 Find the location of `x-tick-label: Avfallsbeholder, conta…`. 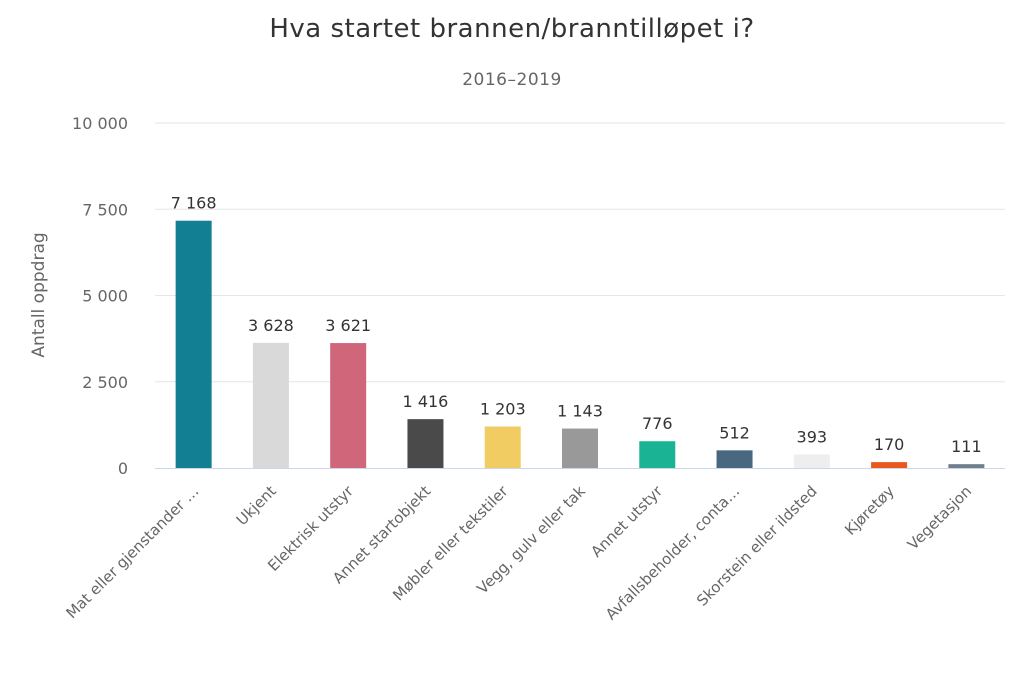

x-tick-label: Avfallsbeholder, conta… is located at coordinates (672, 552).